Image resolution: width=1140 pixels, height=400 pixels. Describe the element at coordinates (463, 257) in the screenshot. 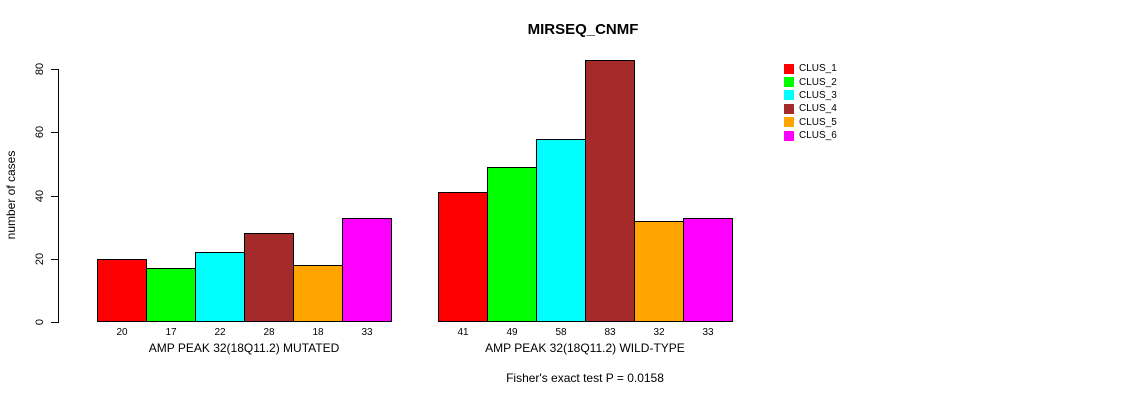

I see `bar-clus_1-wild-type` at that location.